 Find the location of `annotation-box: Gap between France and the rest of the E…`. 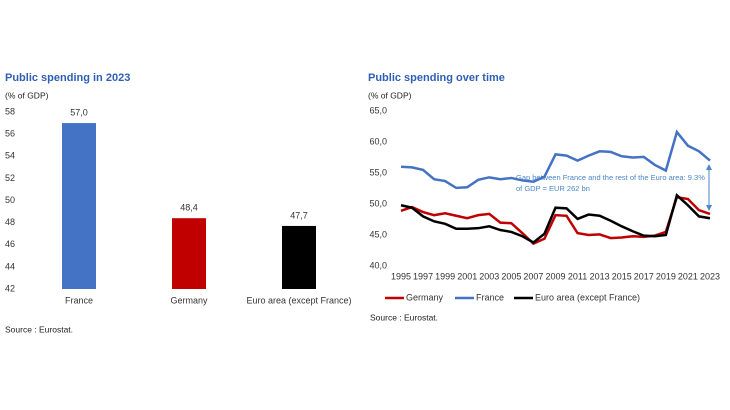

annotation-box: Gap between France and the rest of the E… is located at coordinates (610, 183).